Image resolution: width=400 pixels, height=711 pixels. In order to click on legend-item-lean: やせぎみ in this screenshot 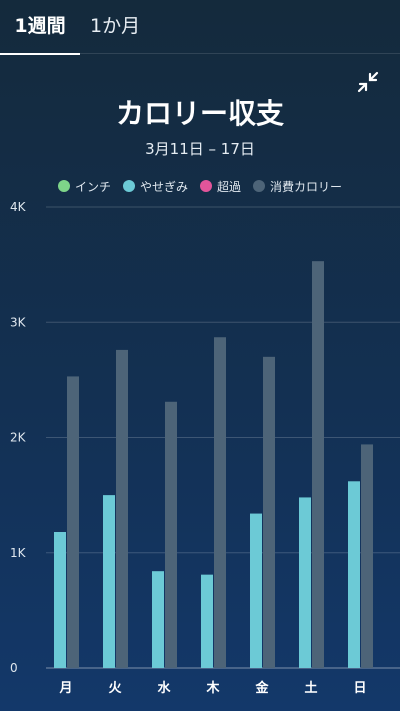, I will do `click(155, 186)`.